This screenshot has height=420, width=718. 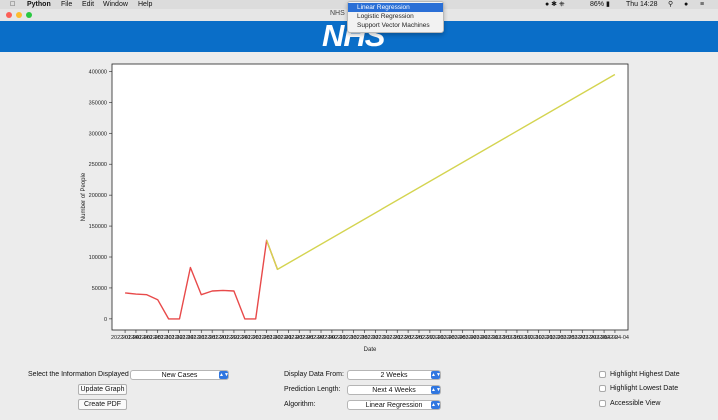 What do you see at coordinates (88, 4) in the screenshot?
I see `menu-edit: Edit` at bounding box center [88, 4].